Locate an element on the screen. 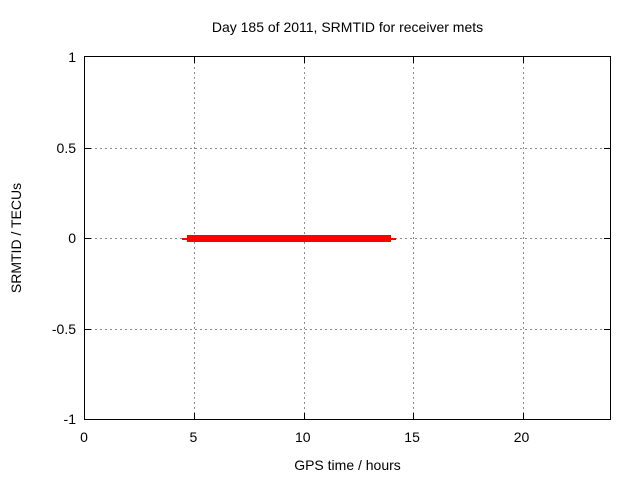  x-tick-label-5: 5 is located at coordinates (193, 437).